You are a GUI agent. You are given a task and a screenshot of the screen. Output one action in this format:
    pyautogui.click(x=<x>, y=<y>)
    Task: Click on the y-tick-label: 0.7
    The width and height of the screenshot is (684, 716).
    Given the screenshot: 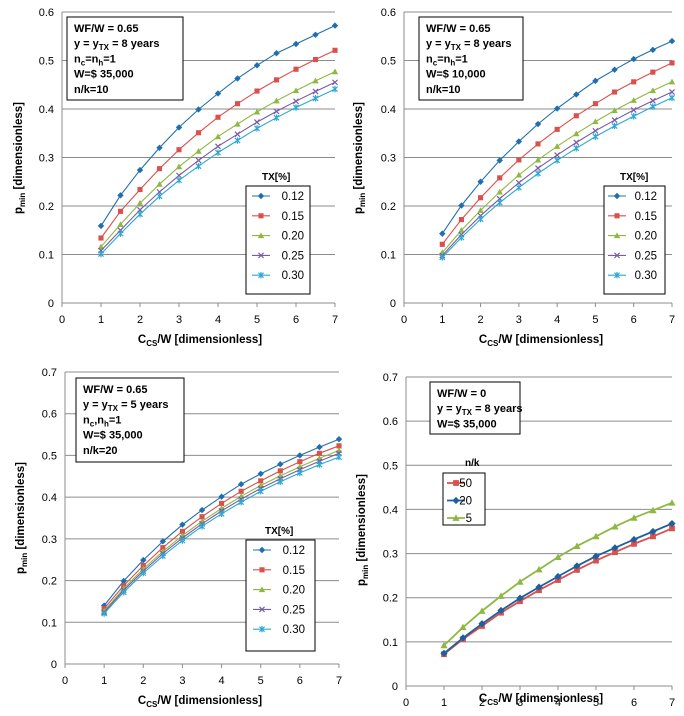 What is the action you would take?
    pyautogui.click(x=390, y=378)
    